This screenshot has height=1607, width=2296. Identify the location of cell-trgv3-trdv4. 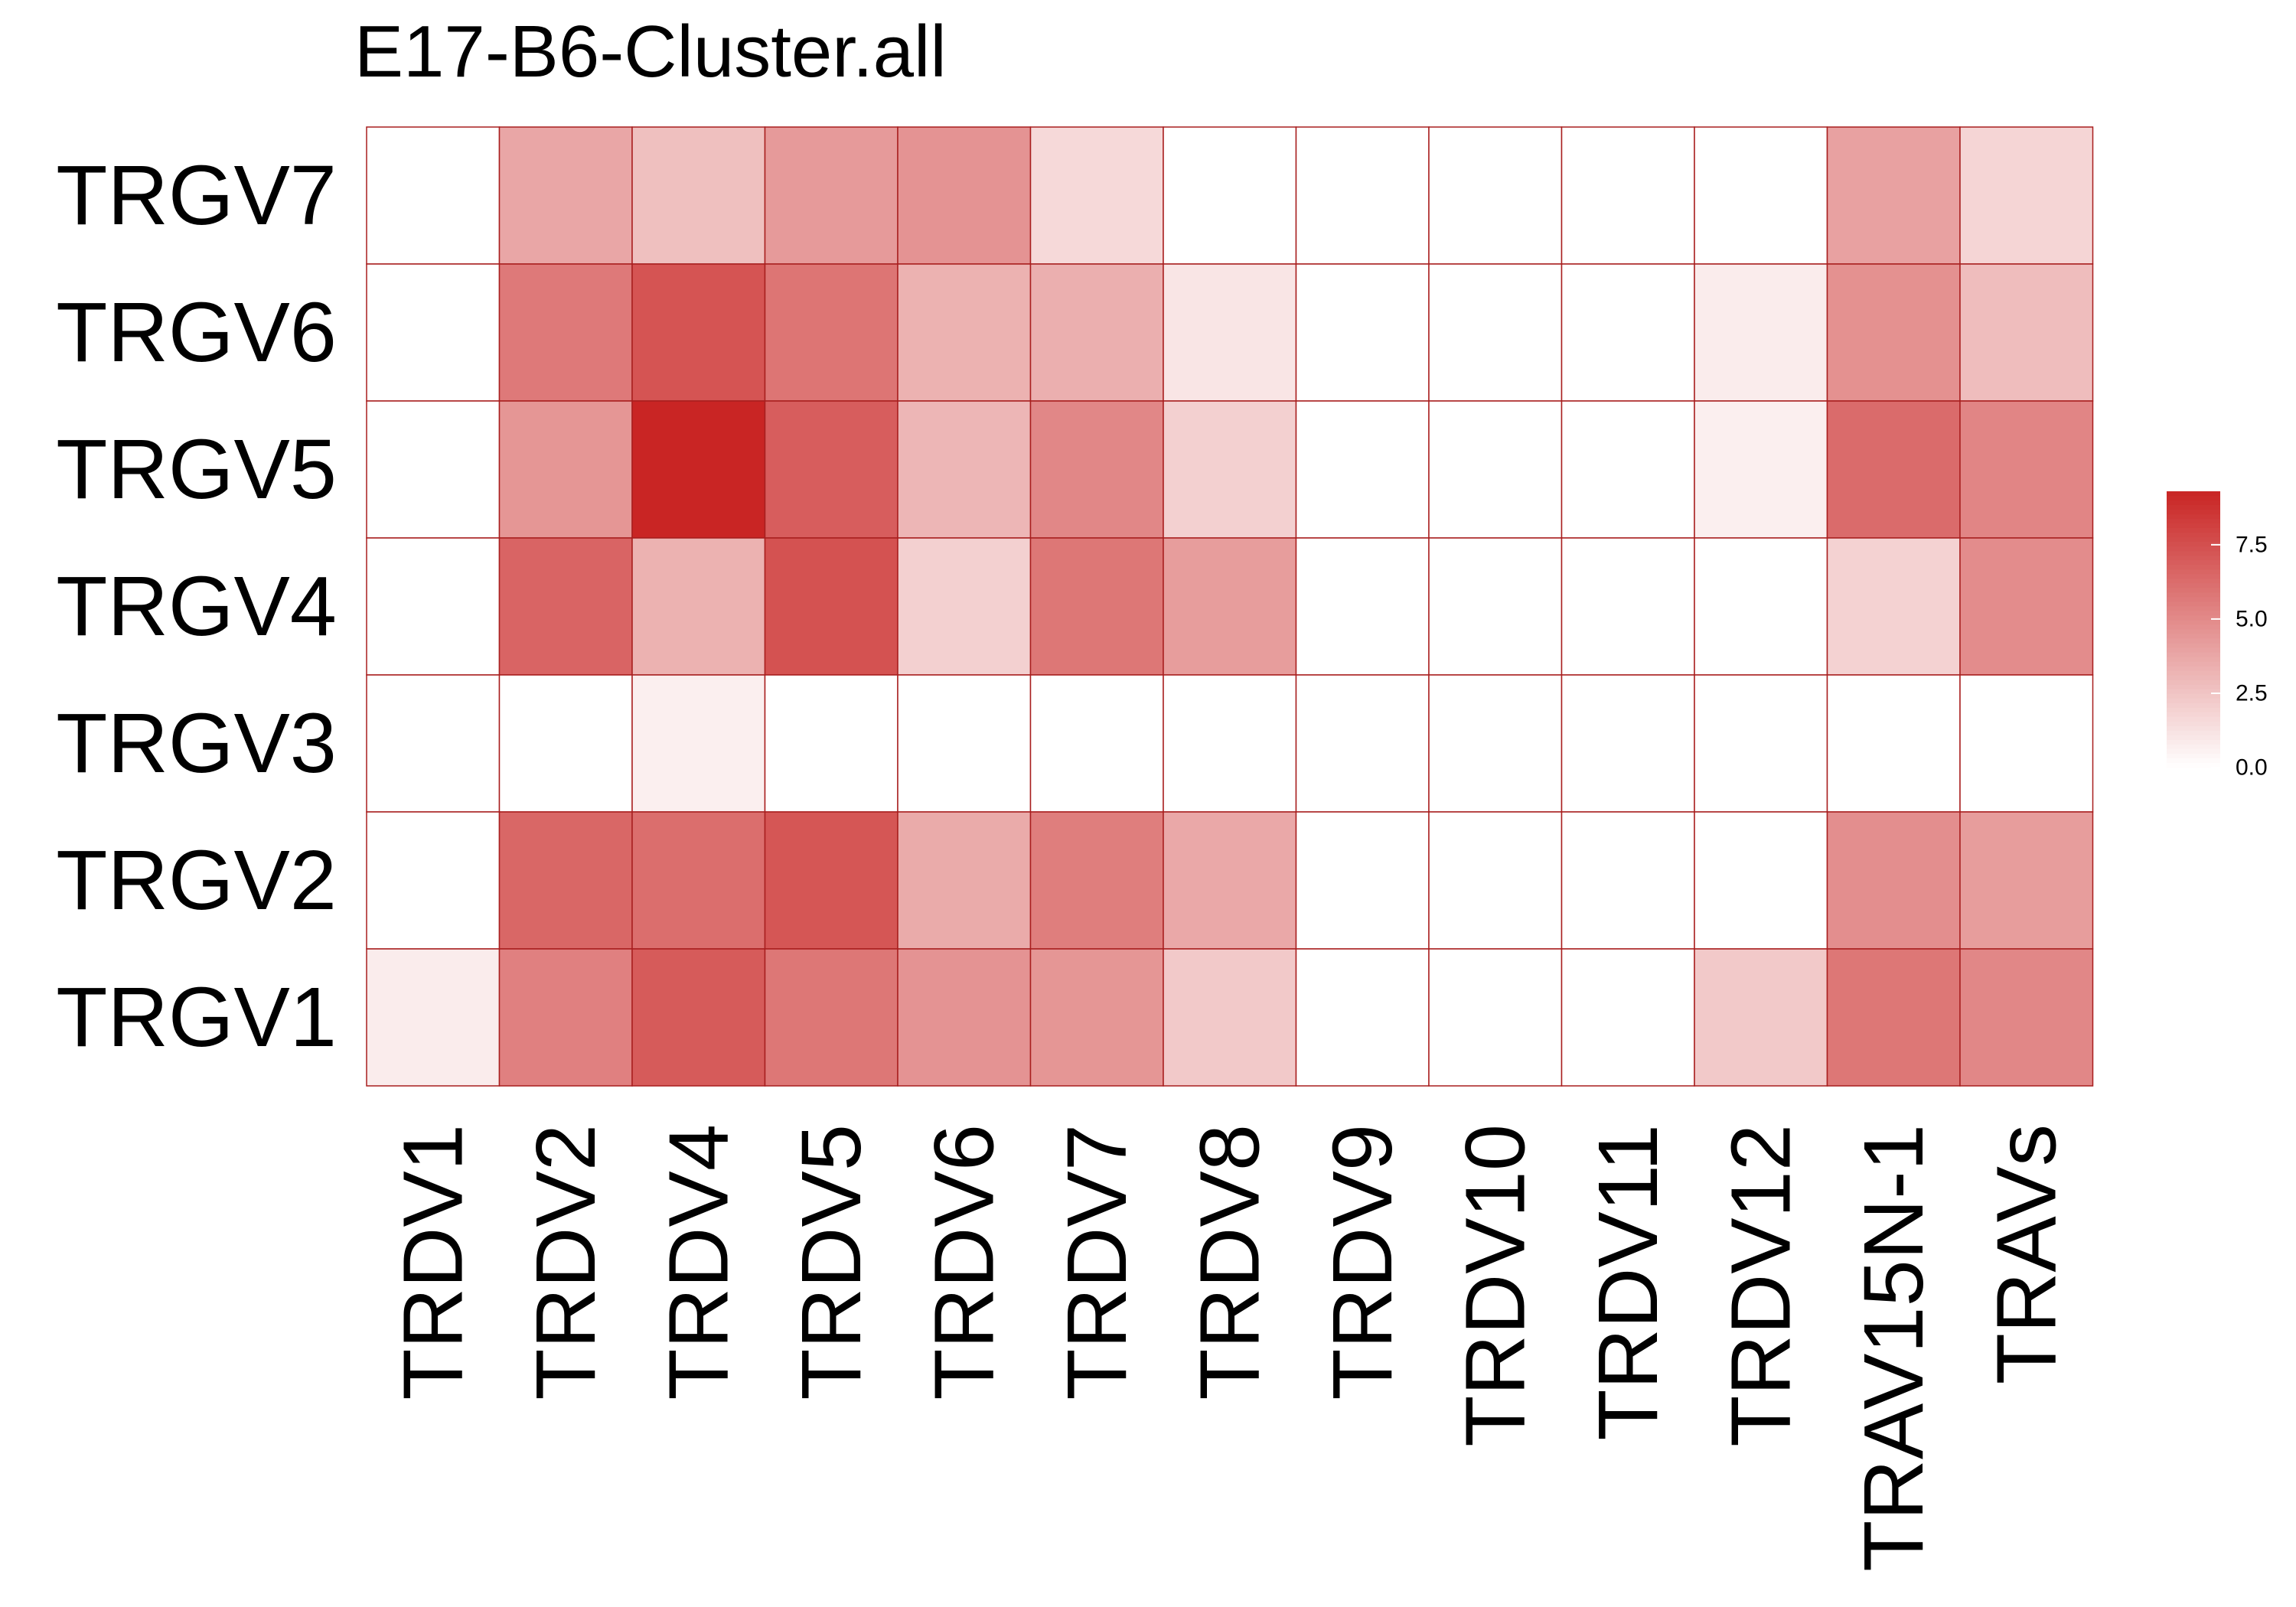
(698, 743).